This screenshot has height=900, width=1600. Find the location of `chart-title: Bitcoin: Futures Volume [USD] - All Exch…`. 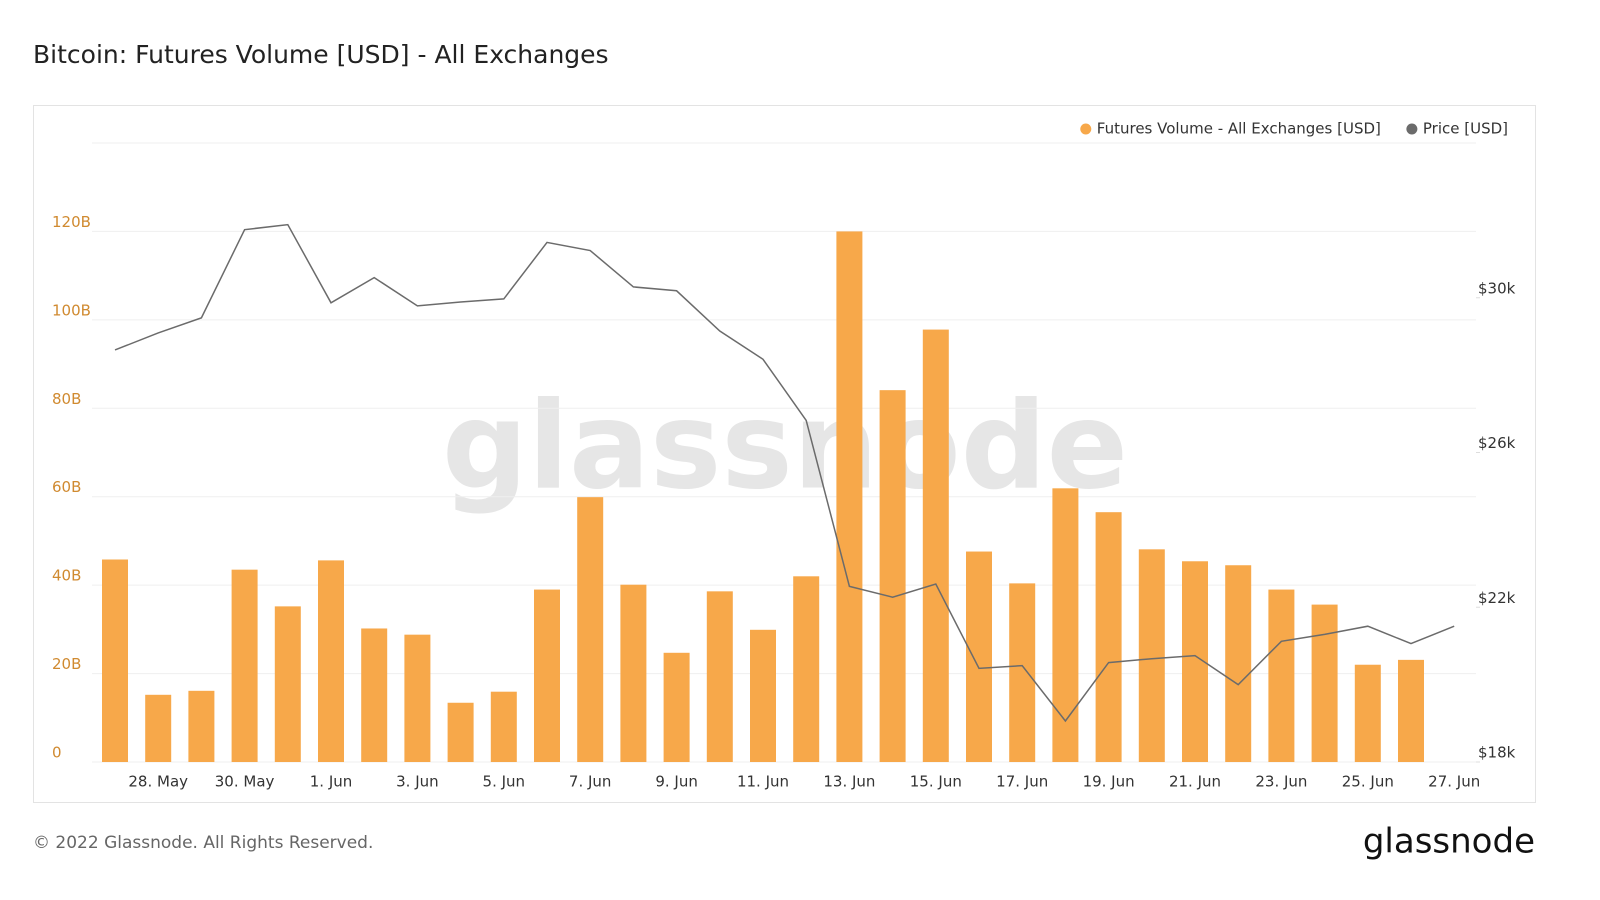

chart-title: Bitcoin: Futures Volume [USD] - All Exch… is located at coordinates (321, 54).